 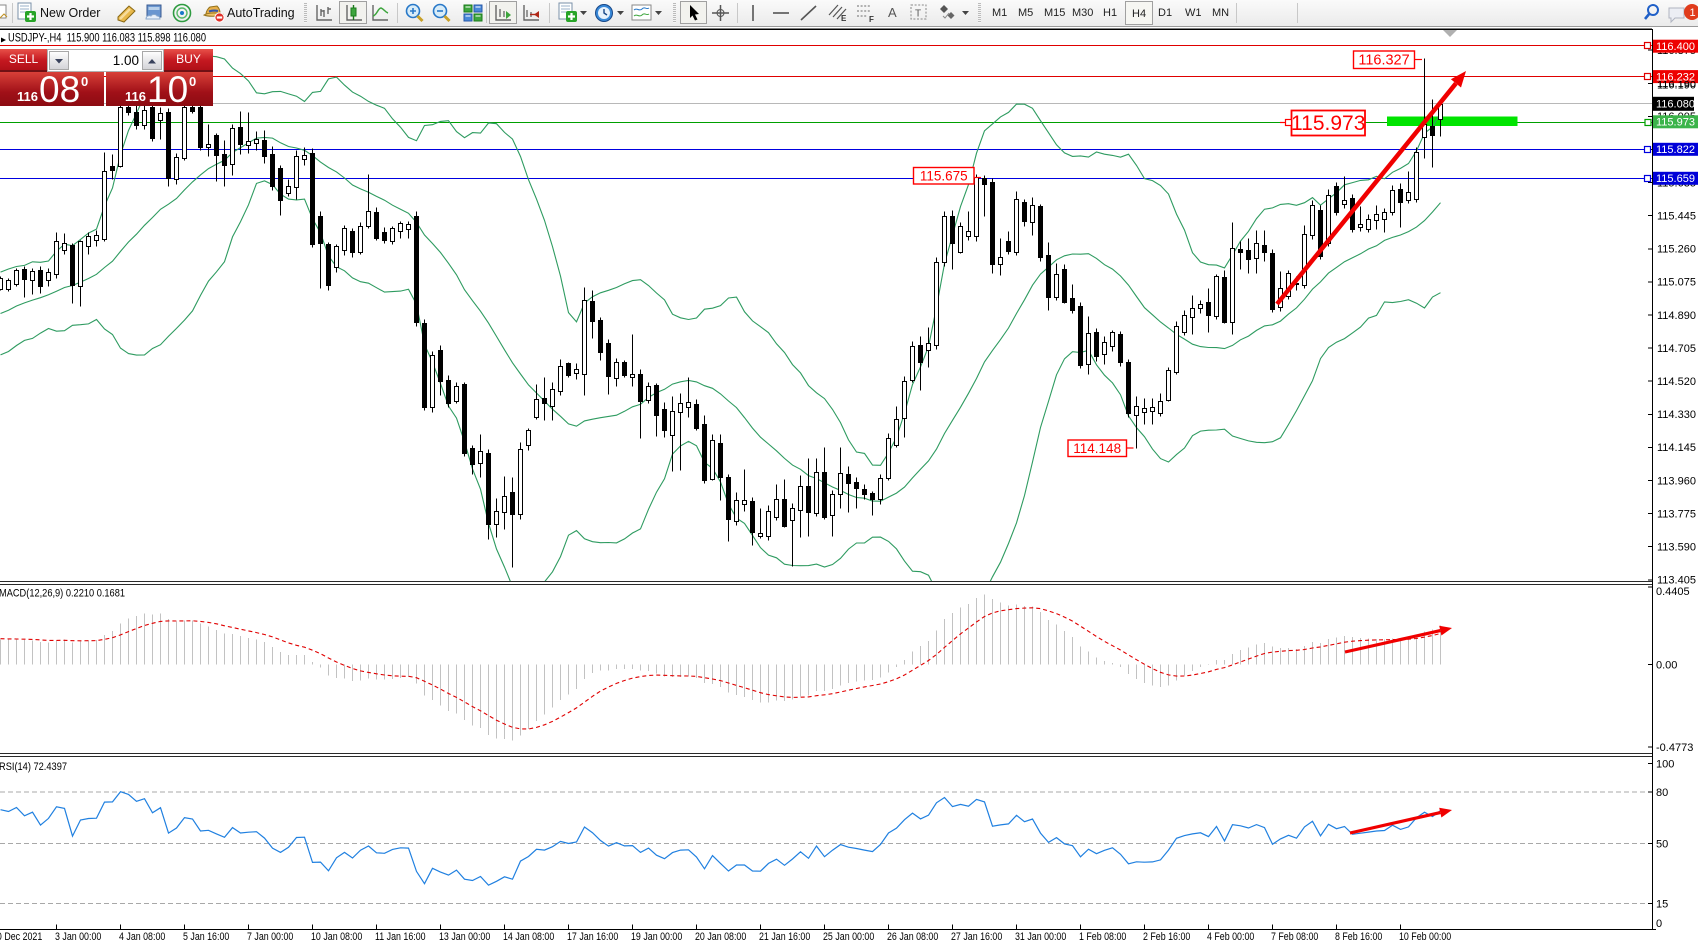 What do you see at coordinates (848, 937) in the screenshot?
I see `svg-text: 25 Jan 00:00` at bounding box center [848, 937].